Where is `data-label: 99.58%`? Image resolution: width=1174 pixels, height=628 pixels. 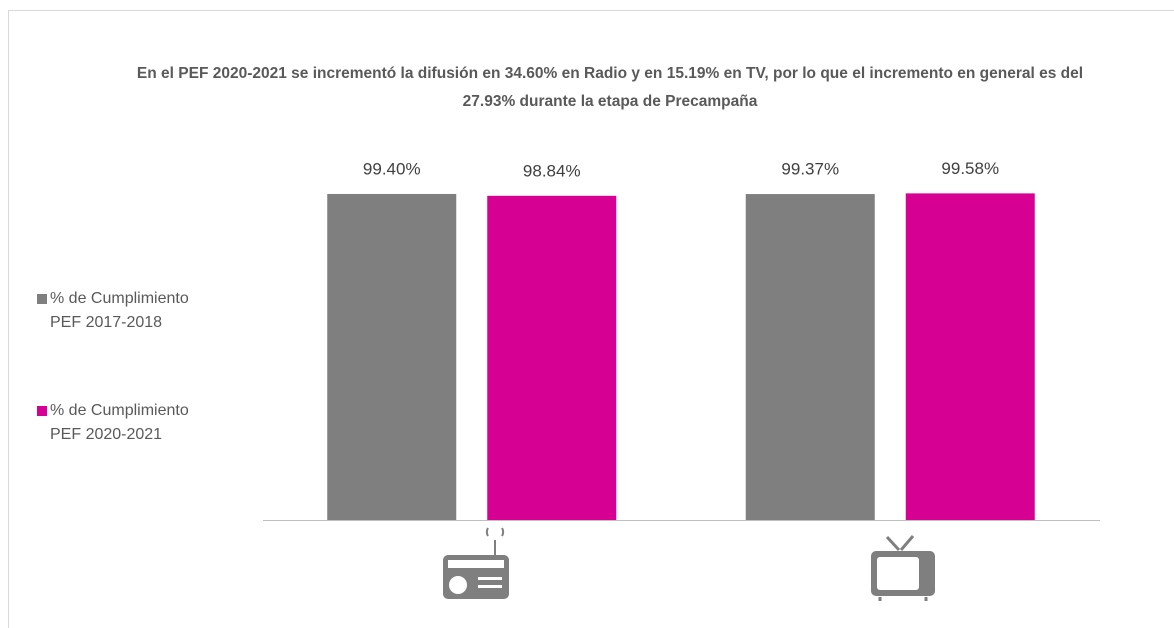 data-label: 99.58% is located at coordinates (970, 168).